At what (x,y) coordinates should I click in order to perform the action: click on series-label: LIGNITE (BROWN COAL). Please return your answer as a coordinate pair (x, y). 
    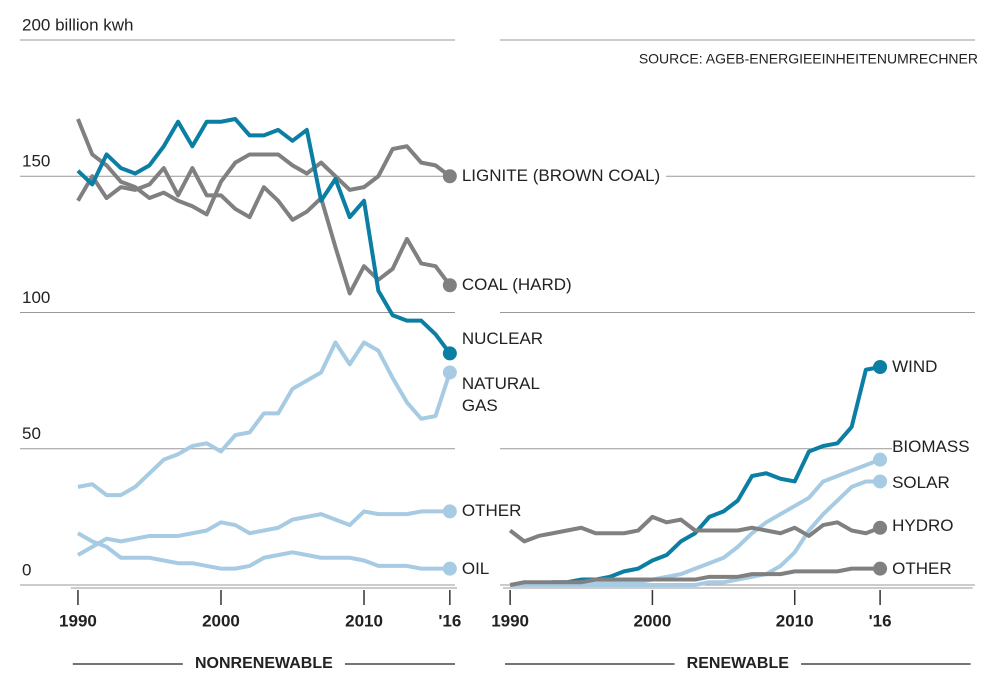
    Looking at the image, I should click on (564, 176).